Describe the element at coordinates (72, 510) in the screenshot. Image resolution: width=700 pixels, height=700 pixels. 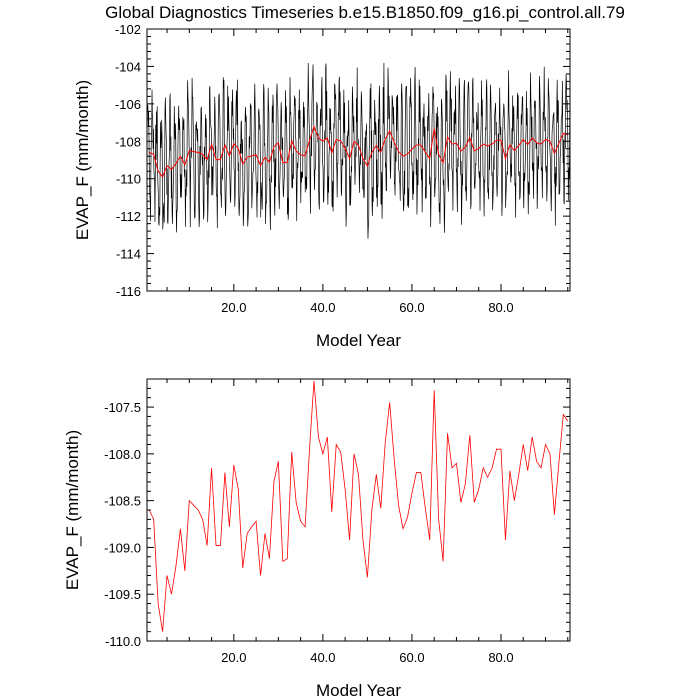
I see `bottom-y-axis-label: EVAP_F (mm/month)` at that location.